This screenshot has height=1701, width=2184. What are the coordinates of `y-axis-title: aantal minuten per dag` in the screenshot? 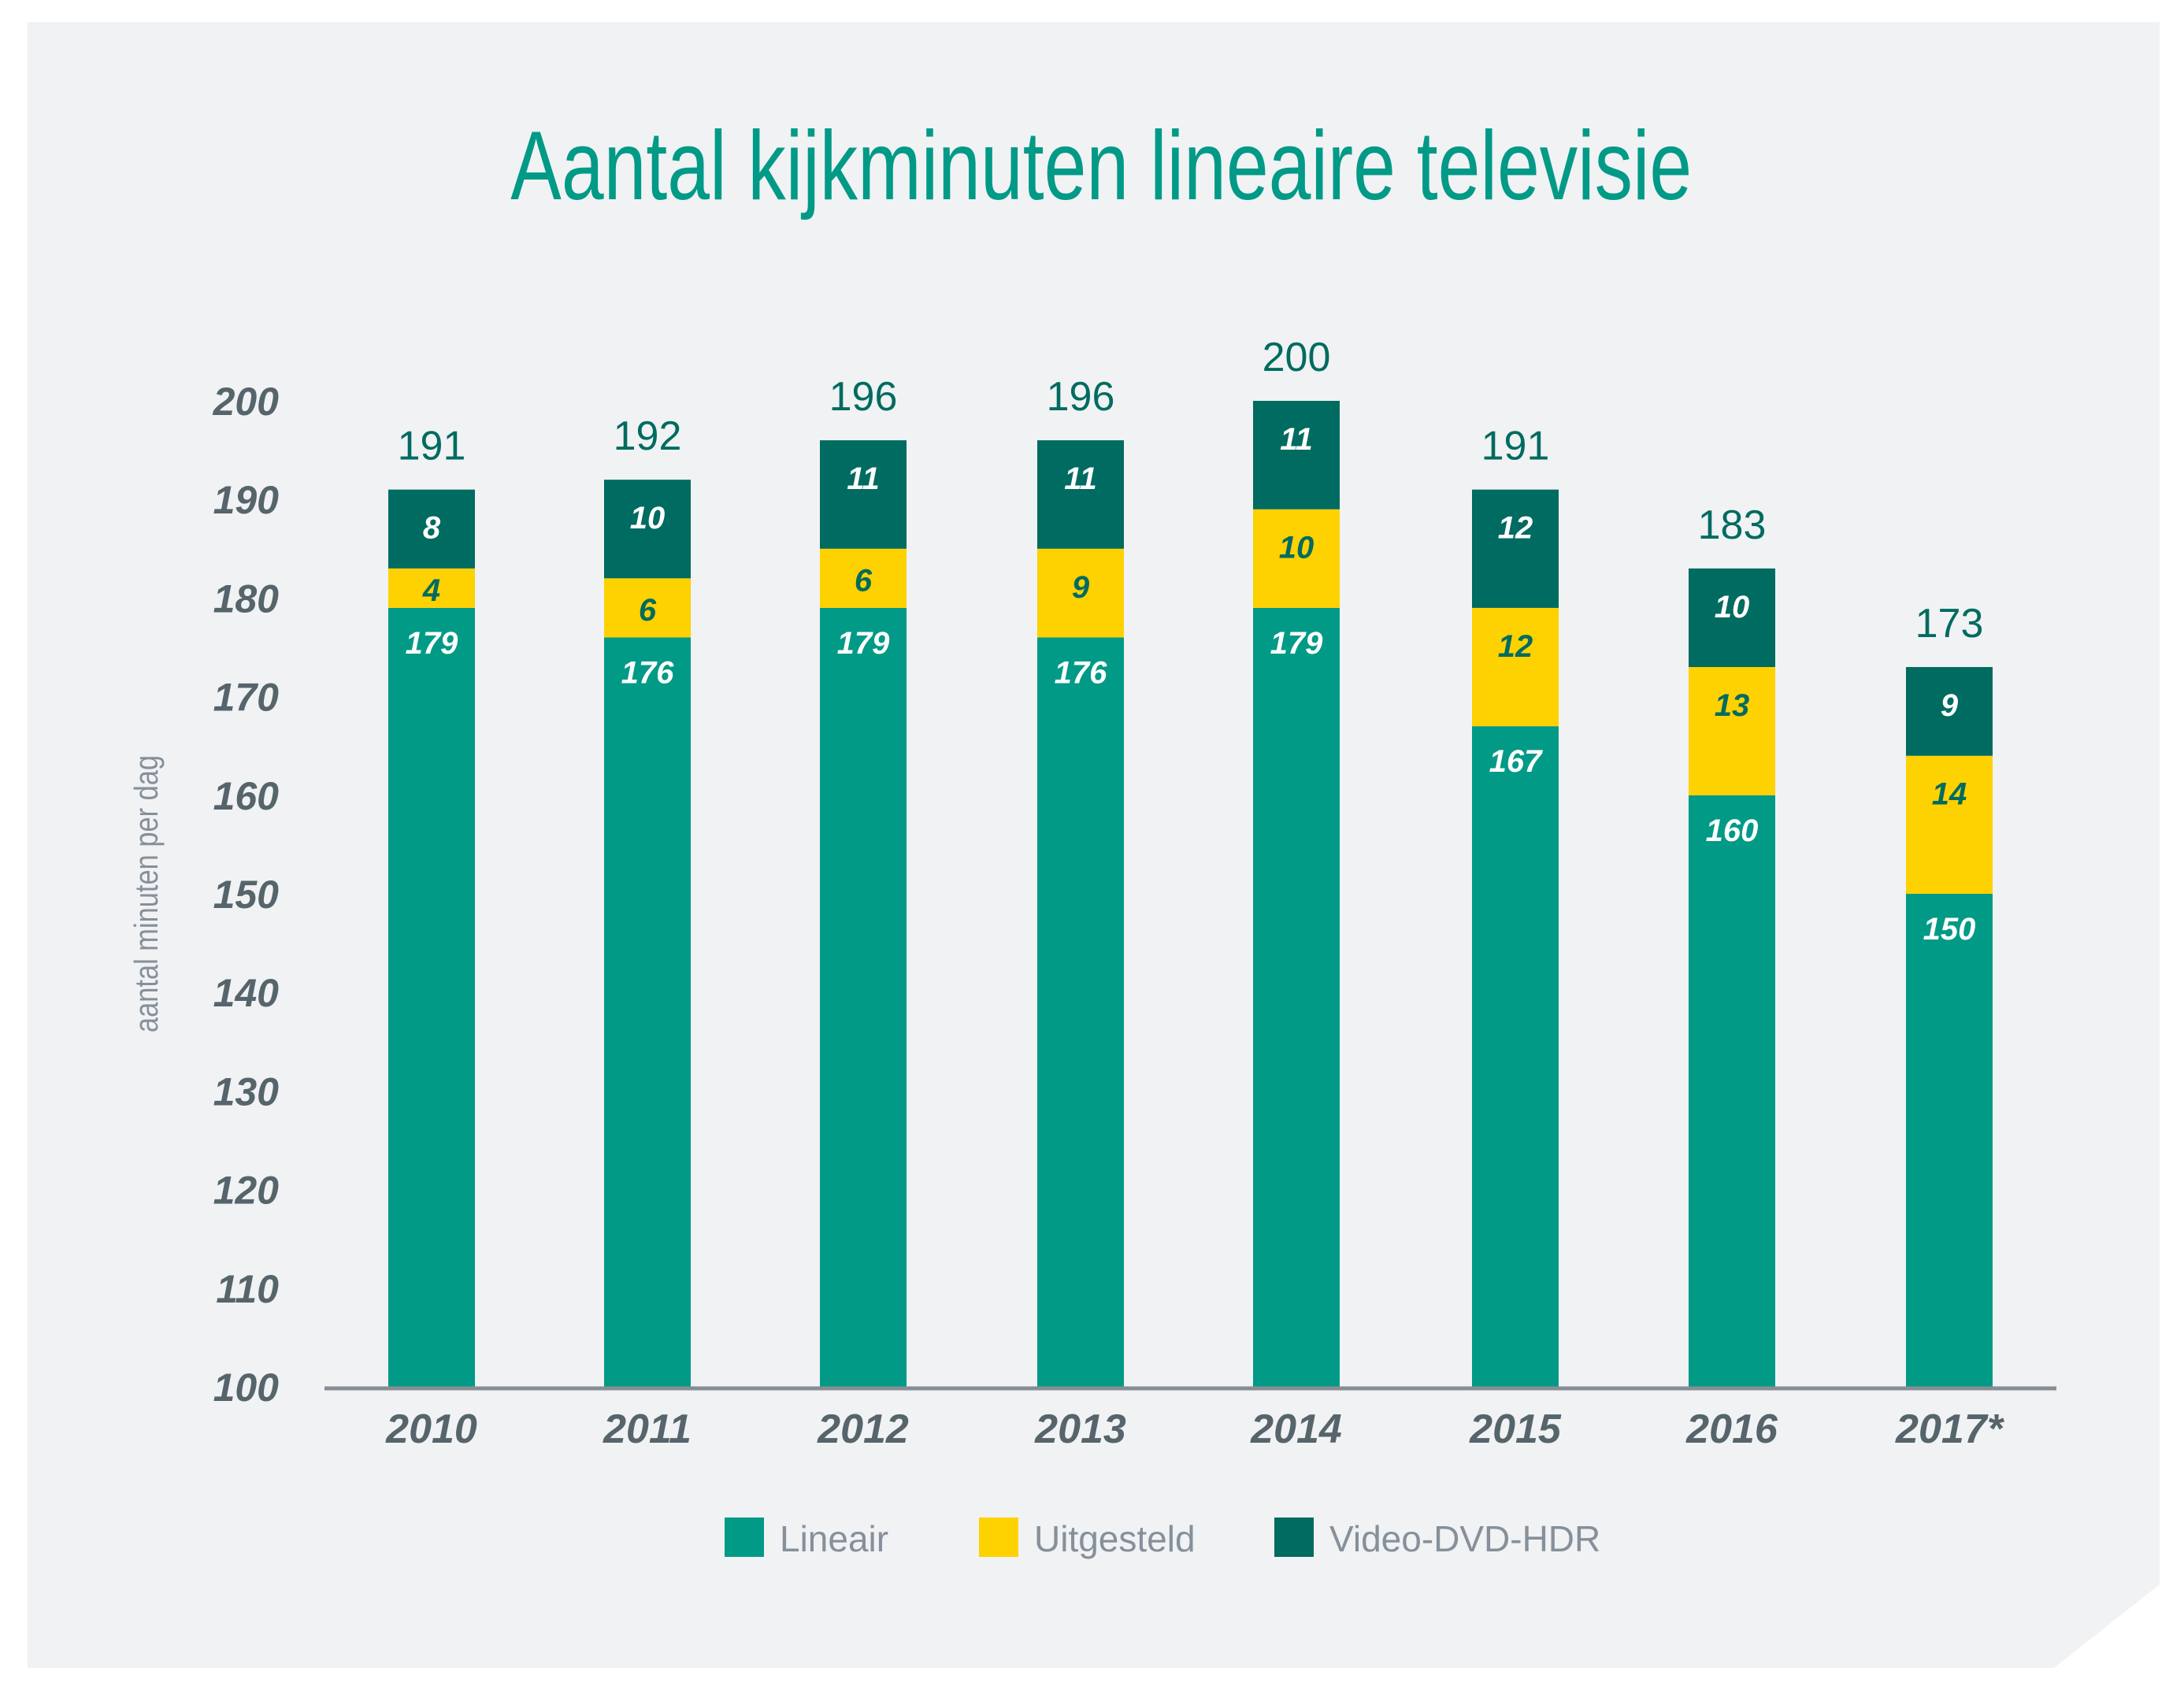 It's located at (146, 893).